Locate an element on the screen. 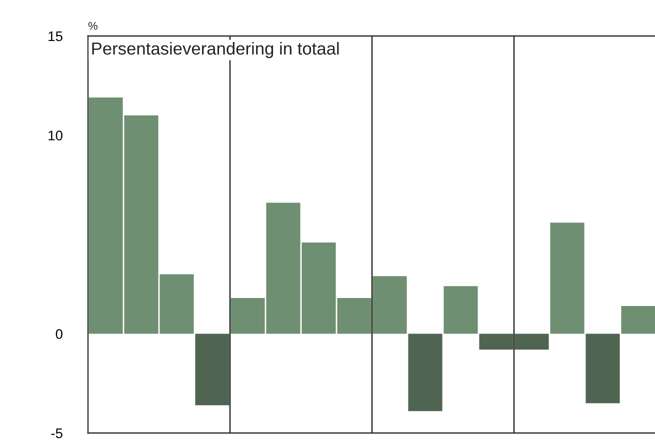  y-tick-label: 0 is located at coordinates (59, 334).